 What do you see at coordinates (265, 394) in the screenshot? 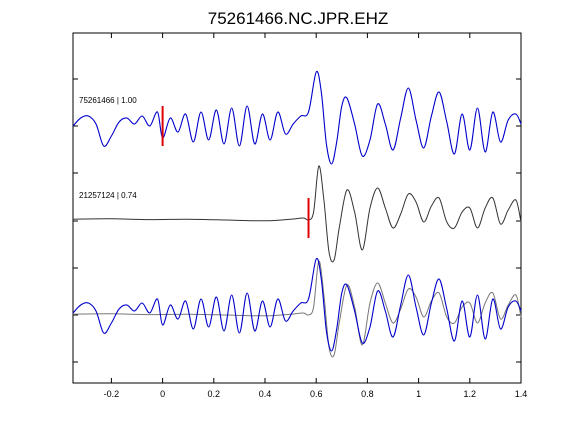
I see `x-tick-label: 0.4` at bounding box center [265, 394].